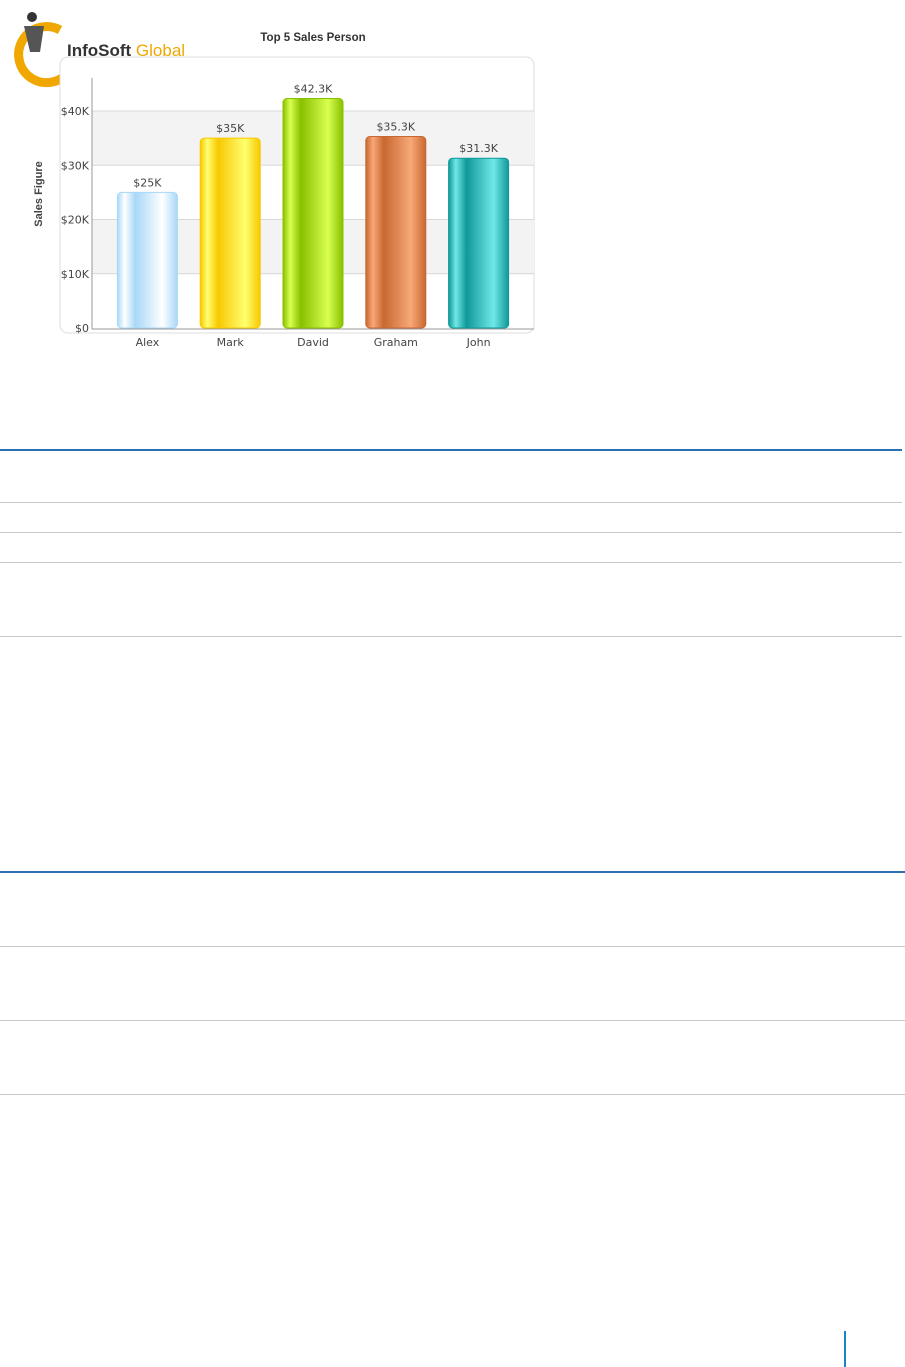 The height and width of the screenshot is (1367, 905). What do you see at coordinates (396, 232) in the screenshot?
I see `bar-graham` at bounding box center [396, 232].